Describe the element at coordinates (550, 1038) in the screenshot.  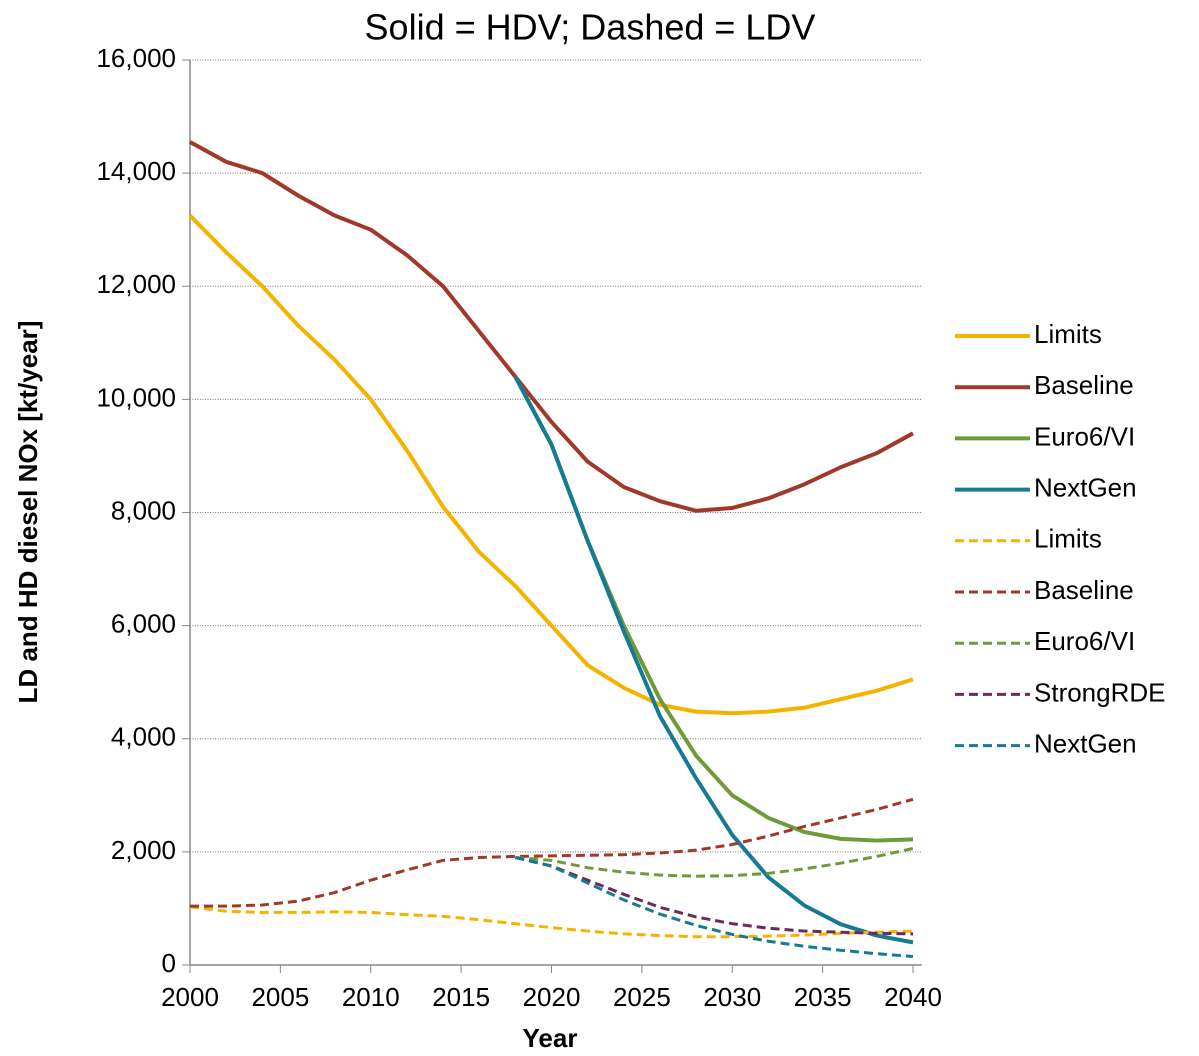
I see `x-axis-label: Year` at that location.